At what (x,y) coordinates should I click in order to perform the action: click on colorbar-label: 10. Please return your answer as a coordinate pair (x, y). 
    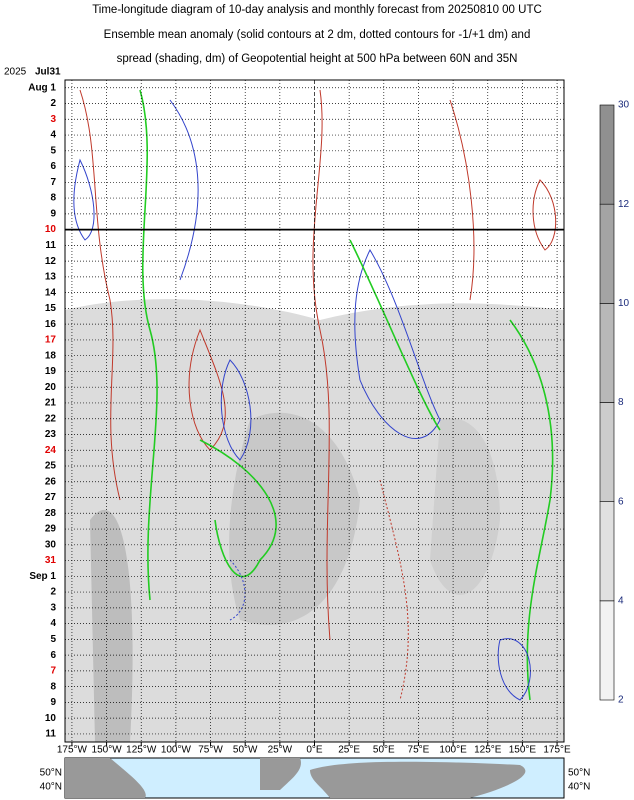
    Looking at the image, I should click on (624, 303).